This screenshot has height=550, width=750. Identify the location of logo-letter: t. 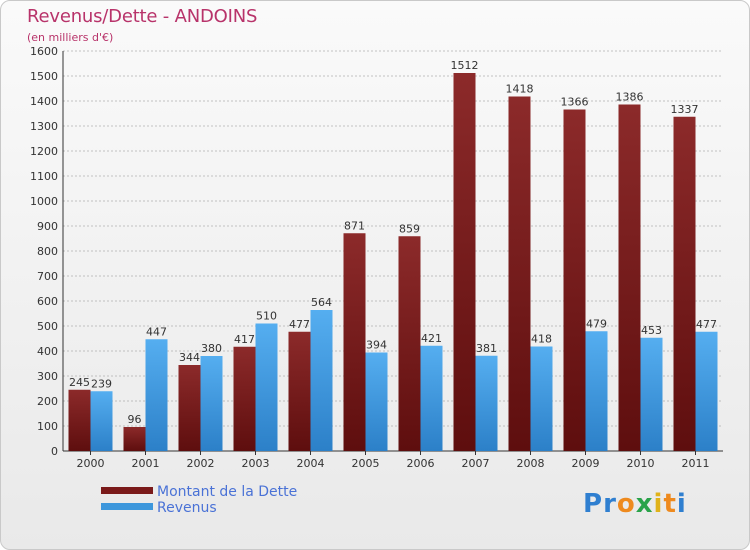
(670, 504).